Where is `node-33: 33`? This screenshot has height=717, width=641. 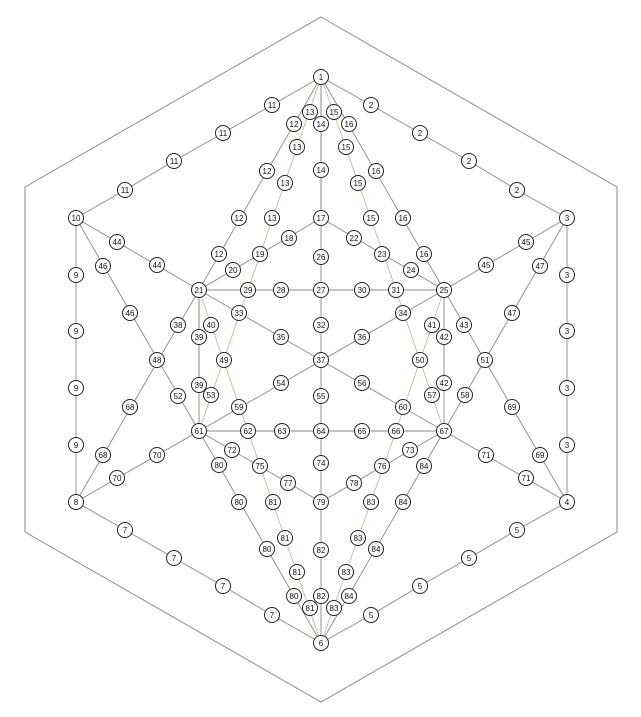 node-33: 33 is located at coordinates (239, 313).